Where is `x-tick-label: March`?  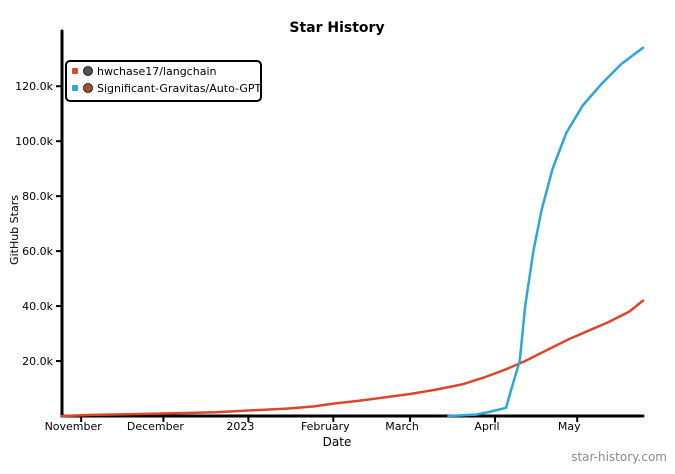
x-tick-label: March is located at coordinates (402, 426).